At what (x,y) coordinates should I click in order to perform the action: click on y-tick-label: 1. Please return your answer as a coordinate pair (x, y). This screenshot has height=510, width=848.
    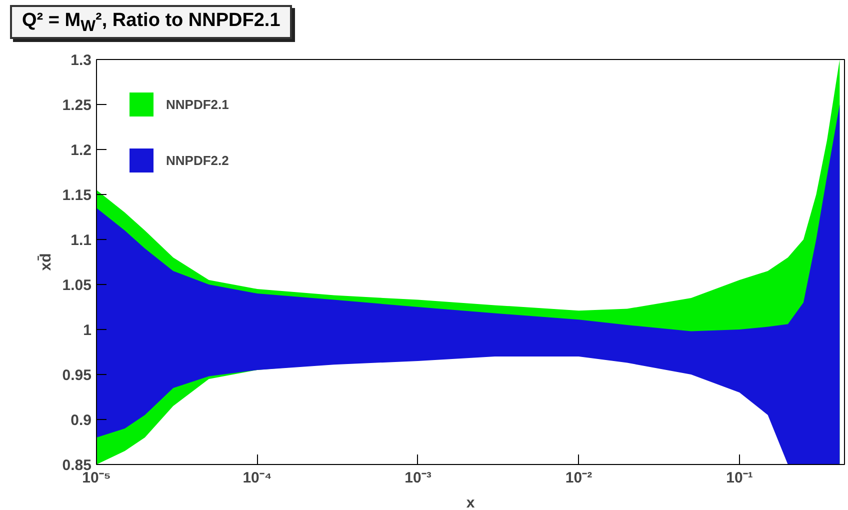
    Looking at the image, I should click on (87, 330).